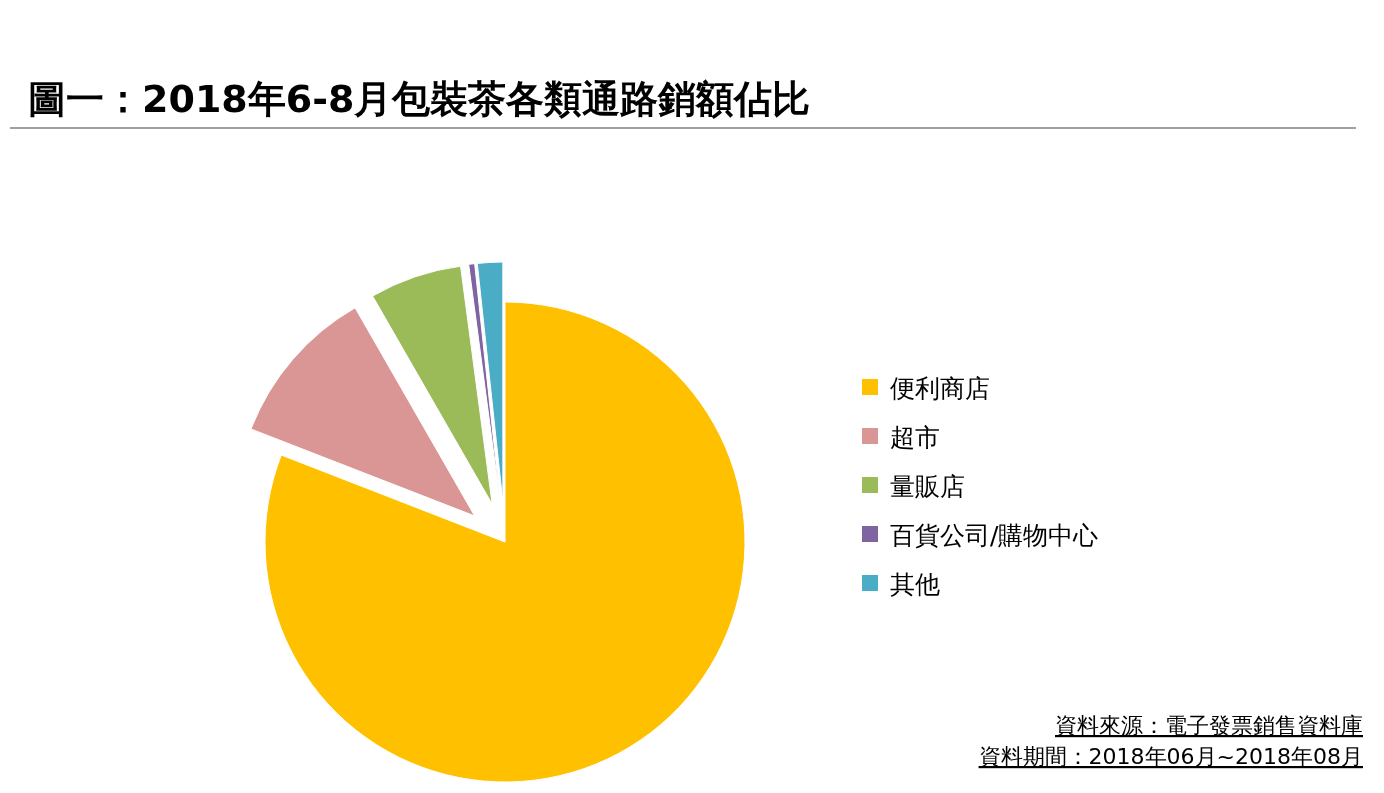 The image size is (1384, 793). What do you see at coordinates (1170, 756) in the screenshot?
I see `text: 資料期間：2018年06月~2018年08月` at bounding box center [1170, 756].